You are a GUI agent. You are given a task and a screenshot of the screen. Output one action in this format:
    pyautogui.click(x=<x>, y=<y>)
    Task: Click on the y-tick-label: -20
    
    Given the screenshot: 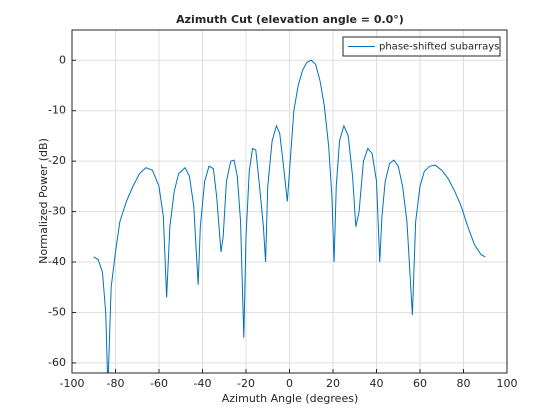 What is the action you would take?
    pyautogui.click(x=57, y=160)
    